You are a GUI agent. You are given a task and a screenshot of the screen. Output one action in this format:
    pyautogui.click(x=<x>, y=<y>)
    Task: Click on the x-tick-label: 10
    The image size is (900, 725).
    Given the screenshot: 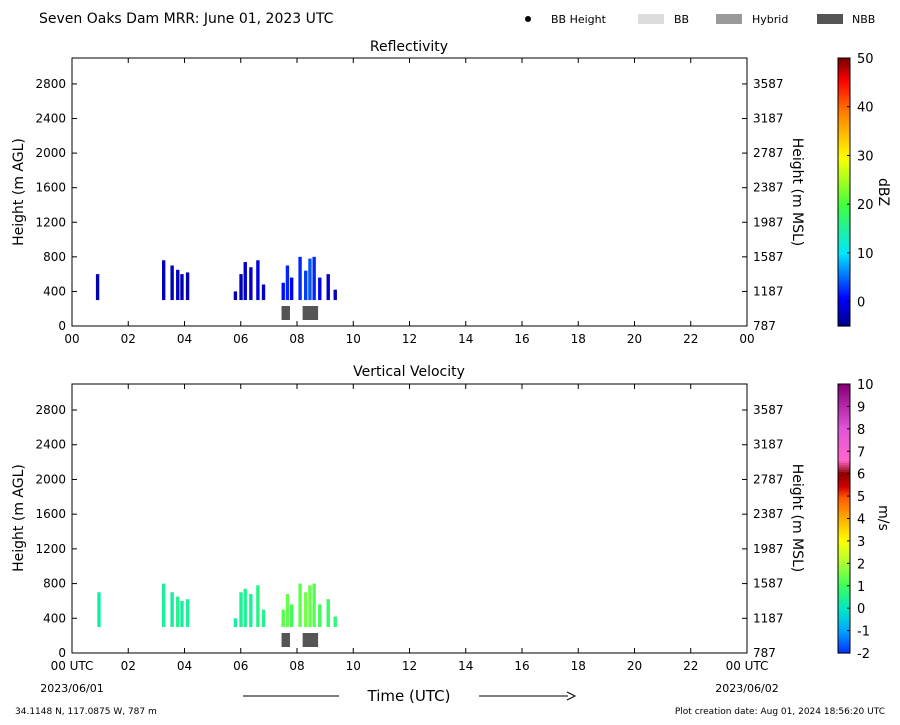 What is the action you would take?
    pyautogui.click(x=353, y=666)
    